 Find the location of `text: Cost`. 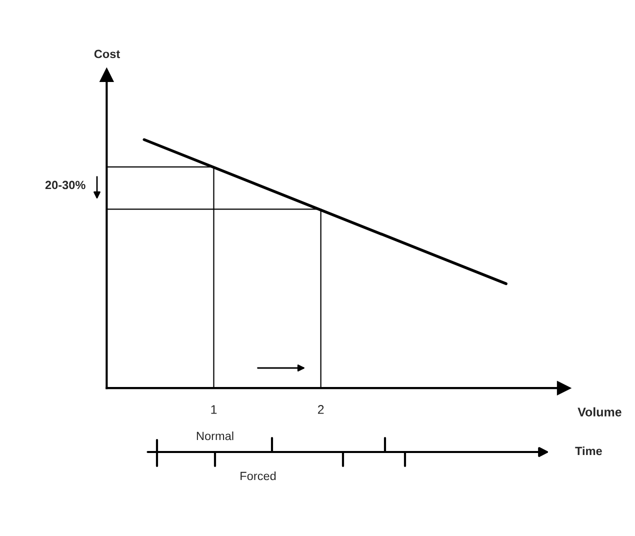

text: Cost is located at coordinates (107, 54).